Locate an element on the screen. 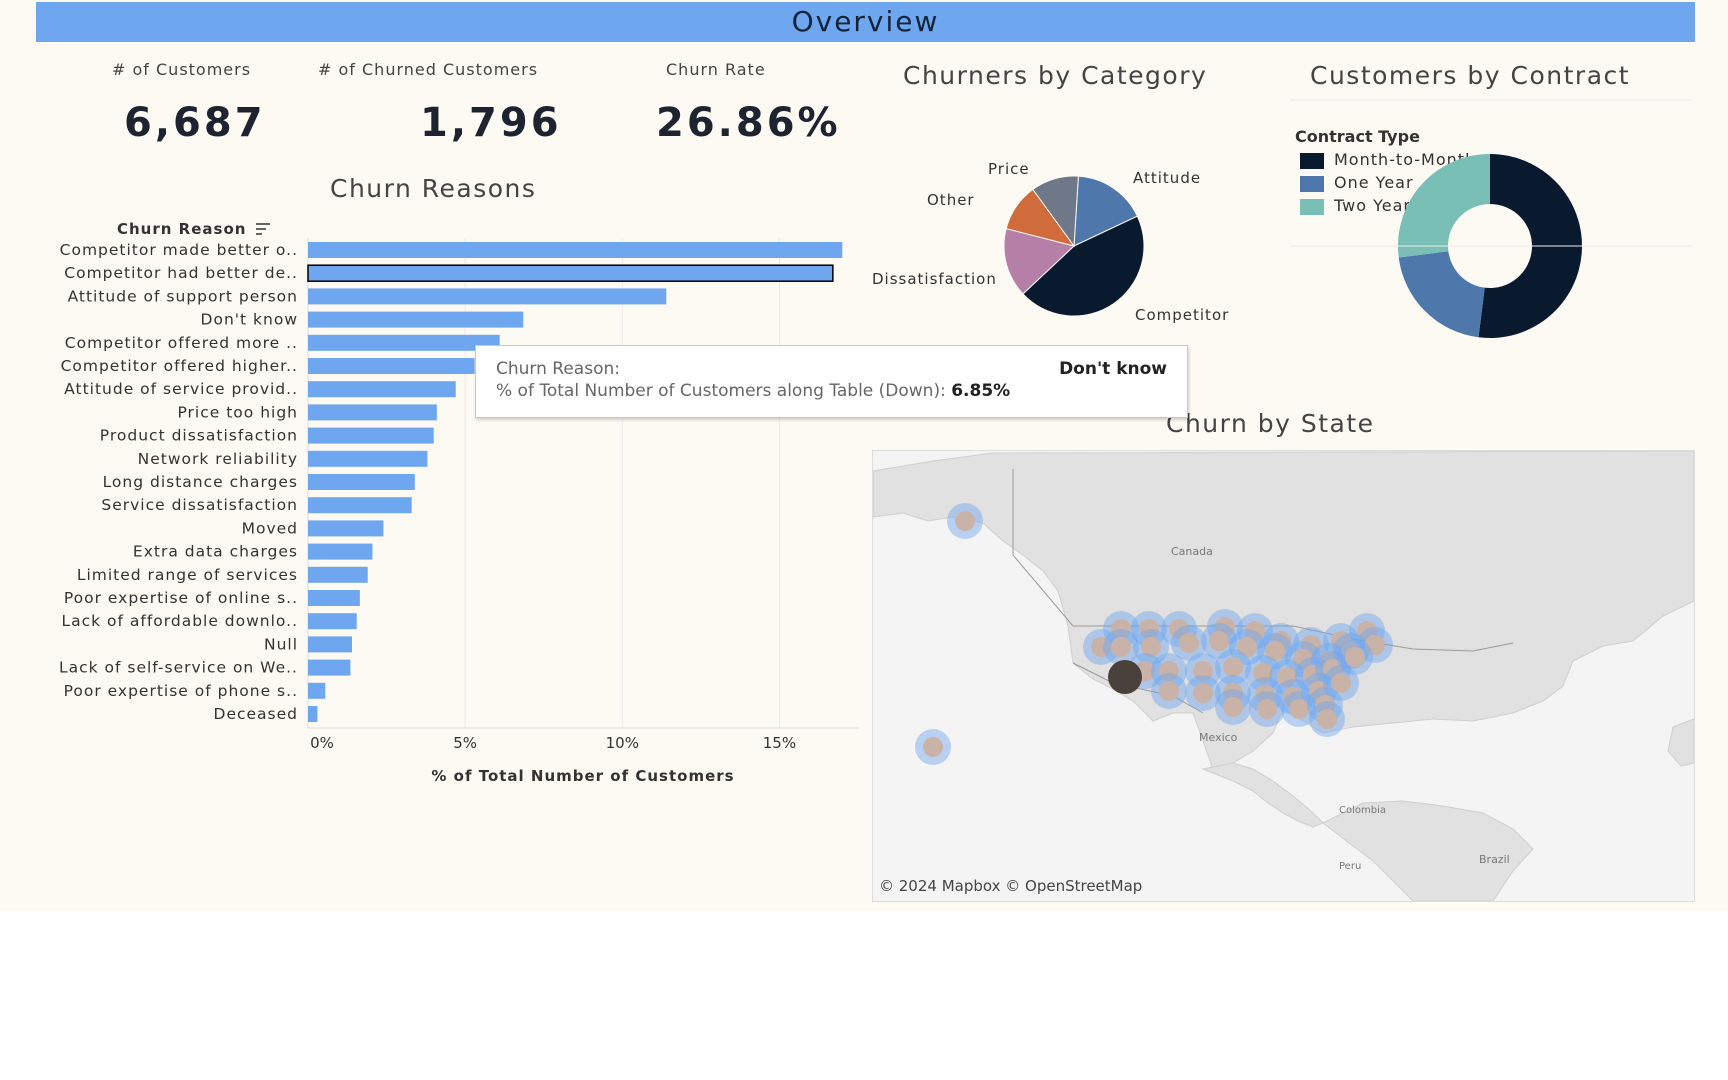  map-state-markers is located at coordinates (1154, 634).